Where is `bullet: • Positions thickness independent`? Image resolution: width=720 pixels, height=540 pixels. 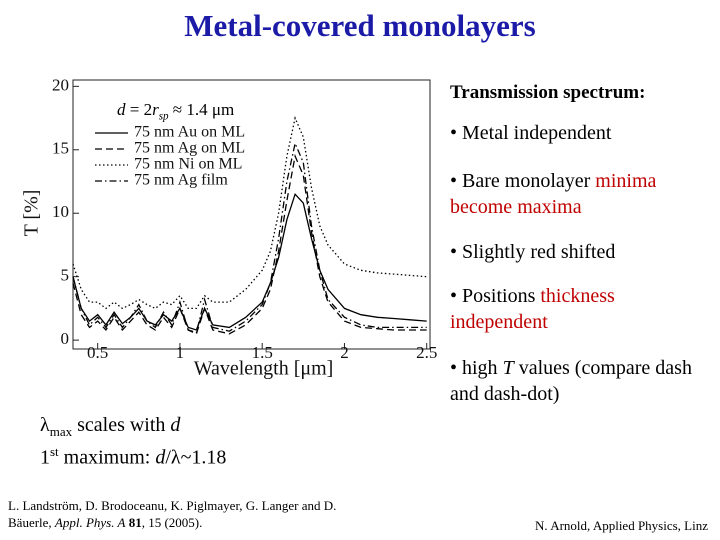 bullet: • Positions thickness independent is located at coordinates (581, 309).